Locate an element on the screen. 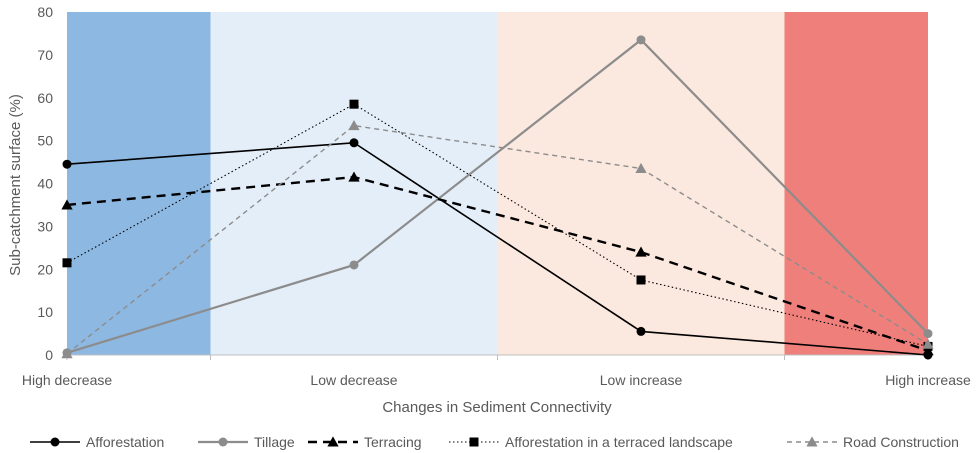  legend-item-afforestation-in-a-terraced-landscape: Afforestation in a terraced landscape is located at coordinates (591, 442).